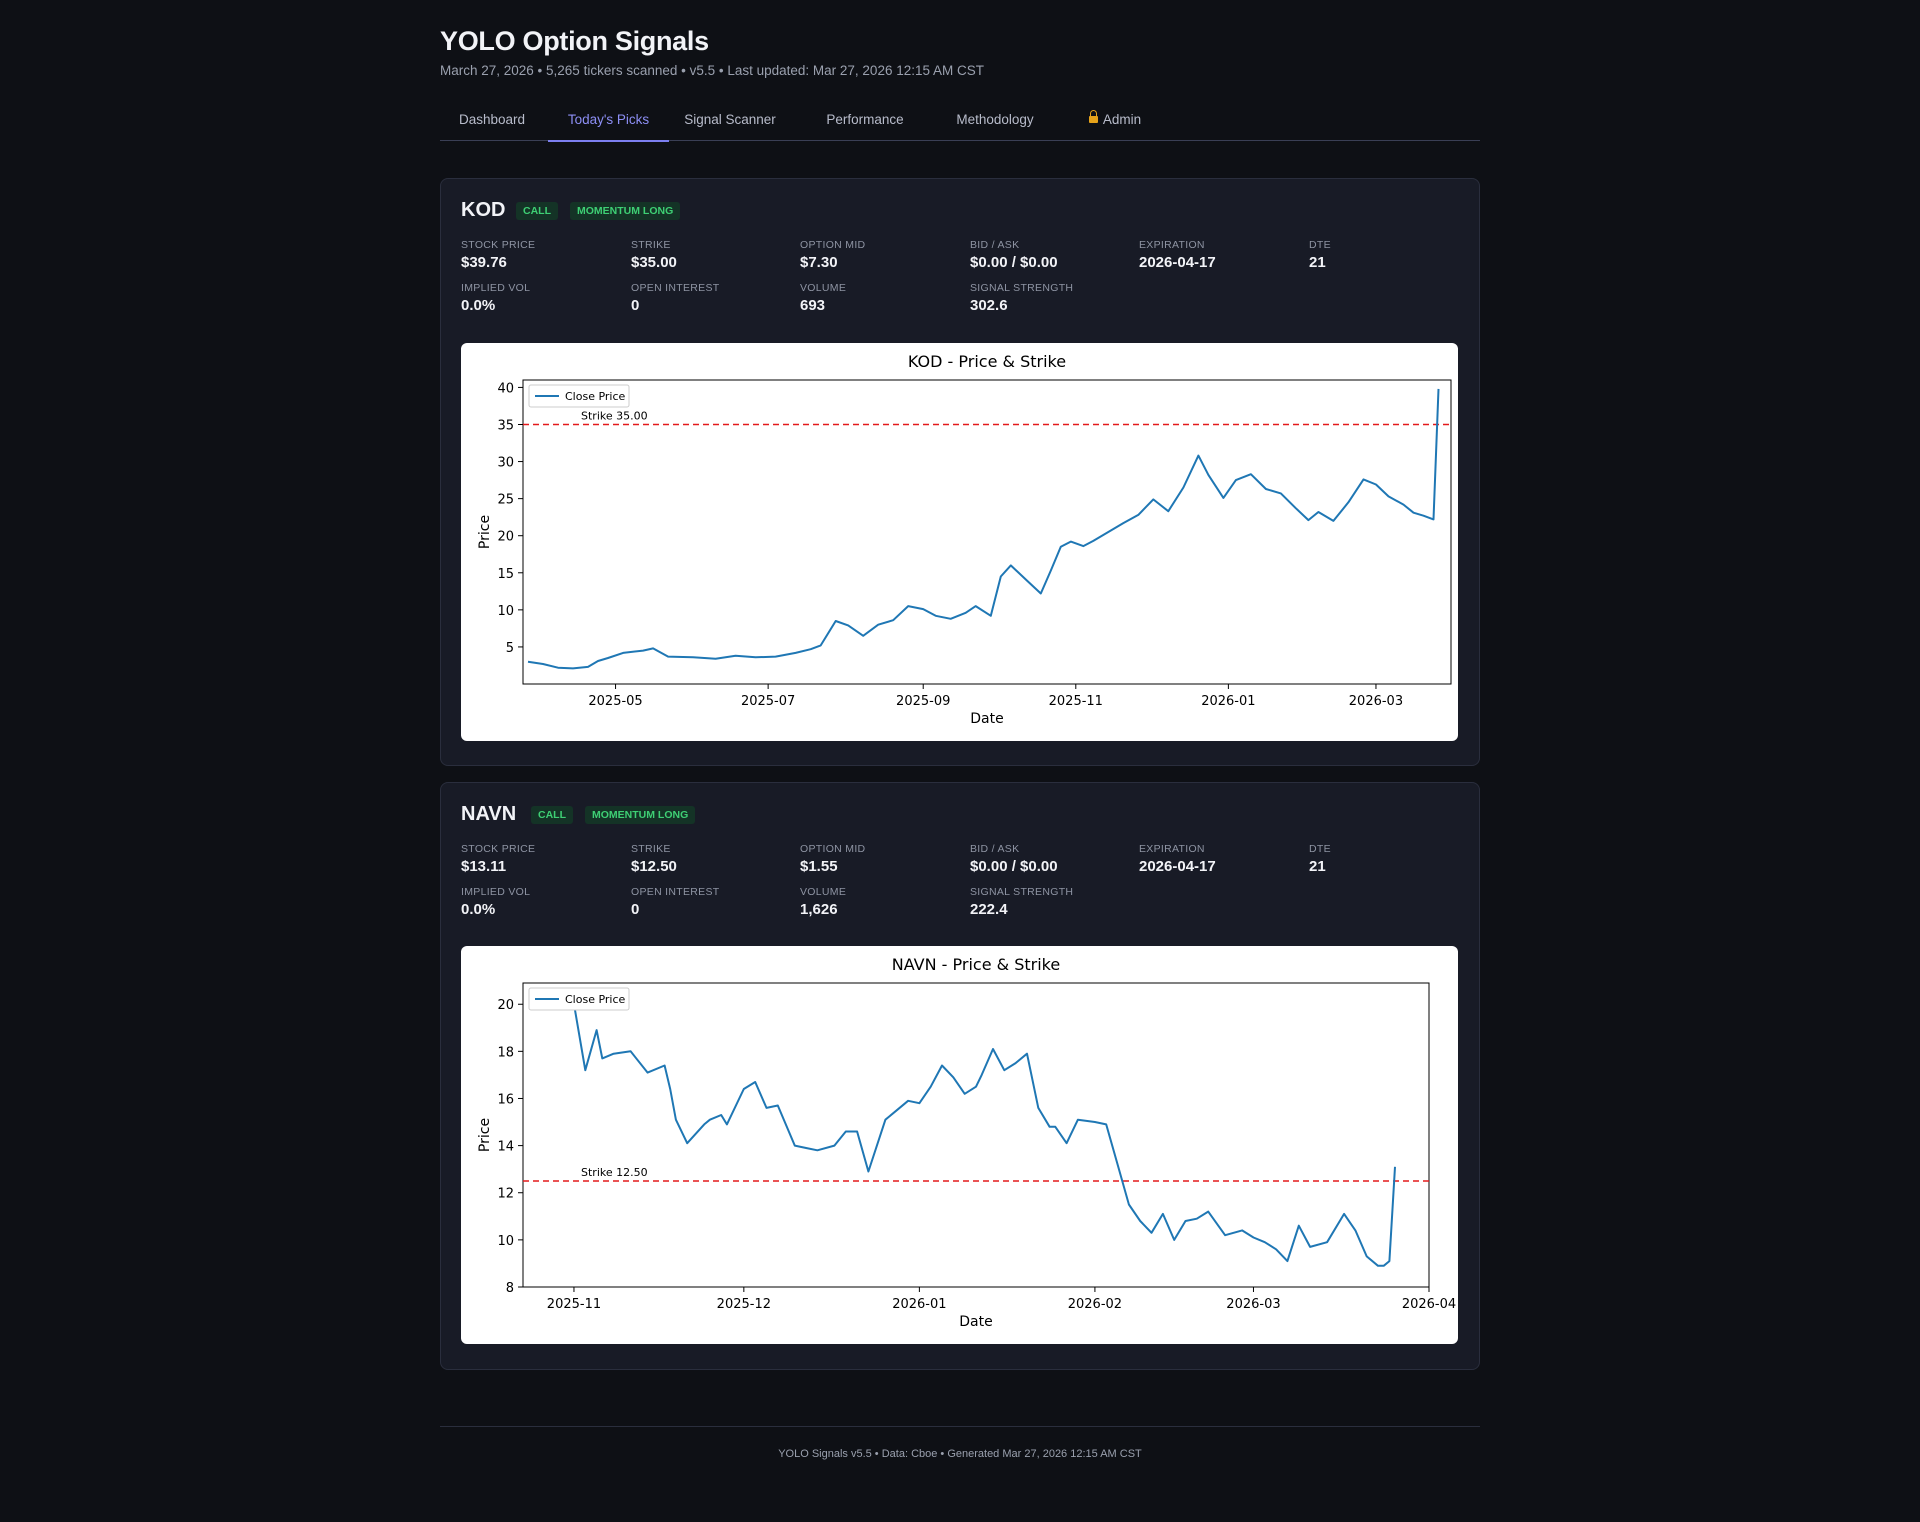  What do you see at coordinates (505, 1194) in the screenshot?
I see `y-tick-label: 12` at bounding box center [505, 1194].